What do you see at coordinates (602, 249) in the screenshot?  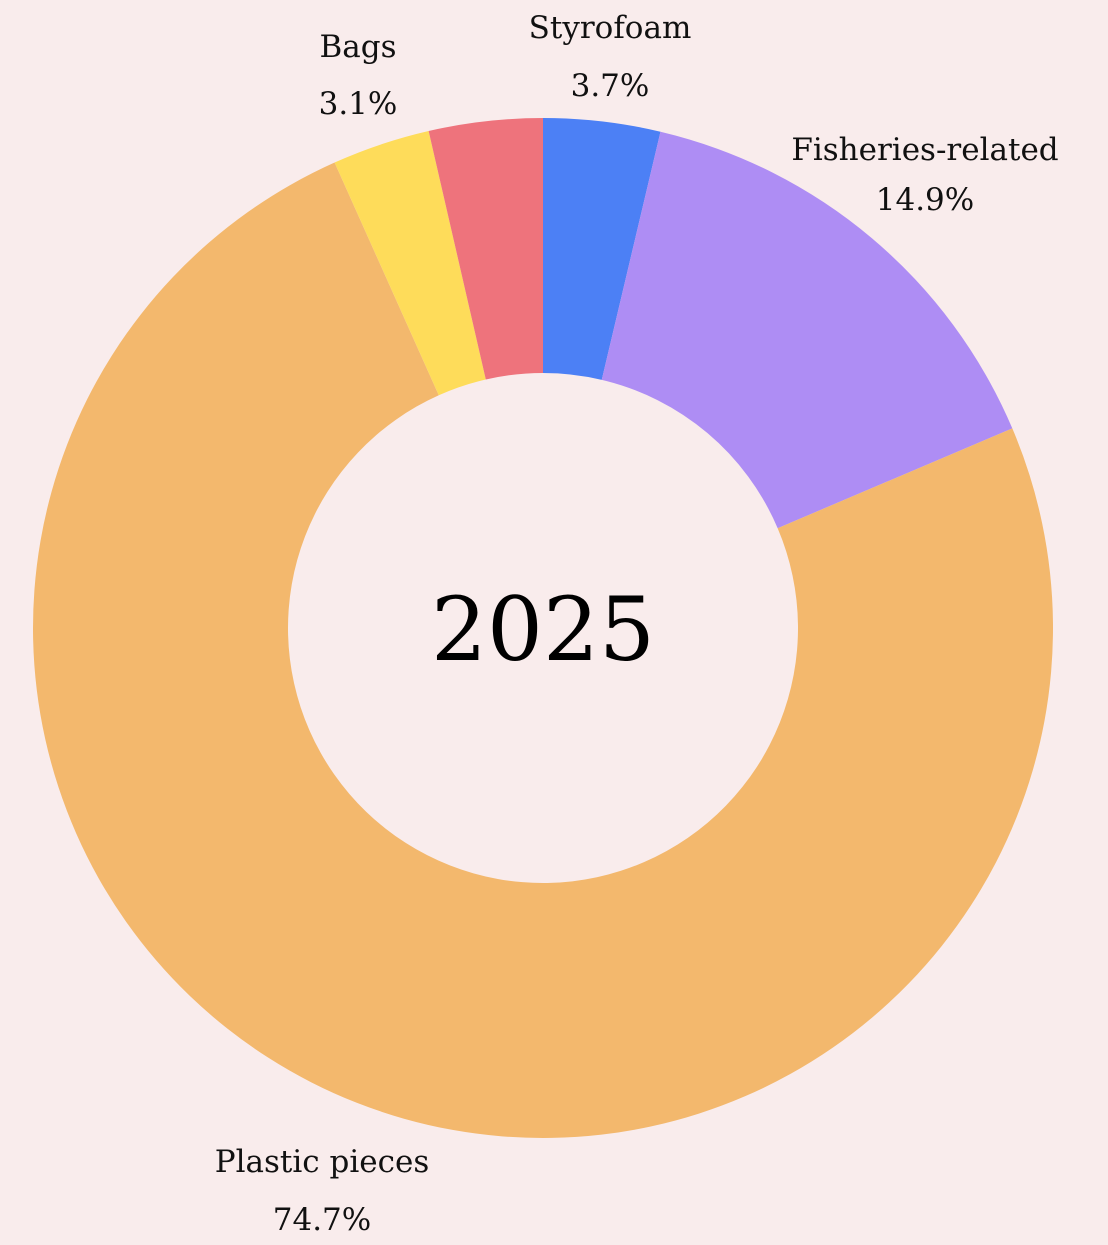 I see `slice-styrofoam` at bounding box center [602, 249].